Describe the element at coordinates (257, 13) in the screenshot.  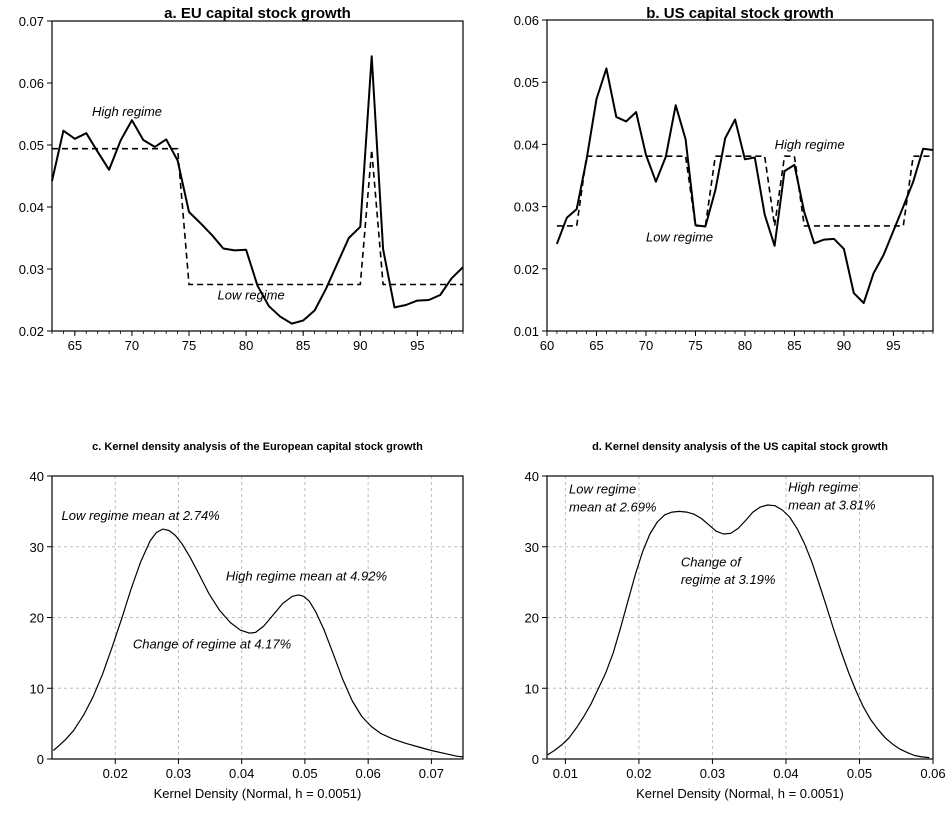
I see `chart-title: a. EU capital stock growth` at that location.